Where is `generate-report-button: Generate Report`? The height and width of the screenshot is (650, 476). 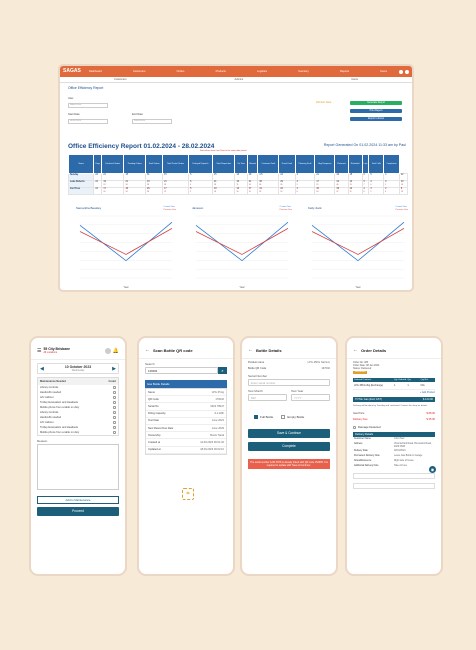 generate-report-button: Generate Report is located at coordinates (376, 103).